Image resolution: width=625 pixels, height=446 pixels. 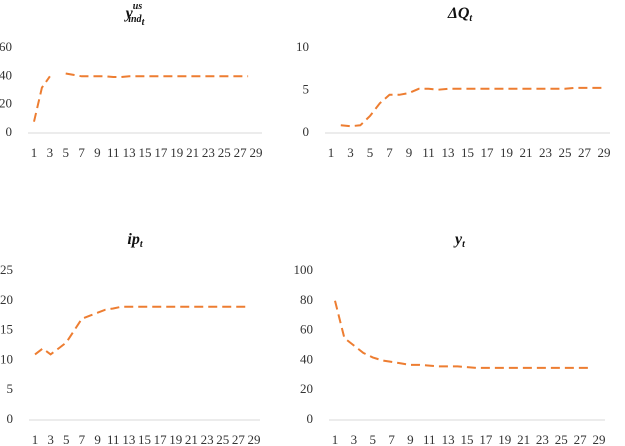 What do you see at coordinates (306, 299) in the screenshot?
I see `y-tick-label: 80` at bounding box center [306, 299].